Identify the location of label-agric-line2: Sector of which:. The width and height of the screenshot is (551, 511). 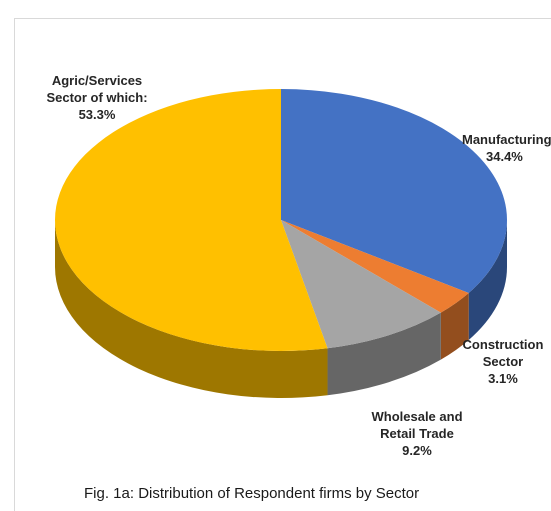
(97, 97).